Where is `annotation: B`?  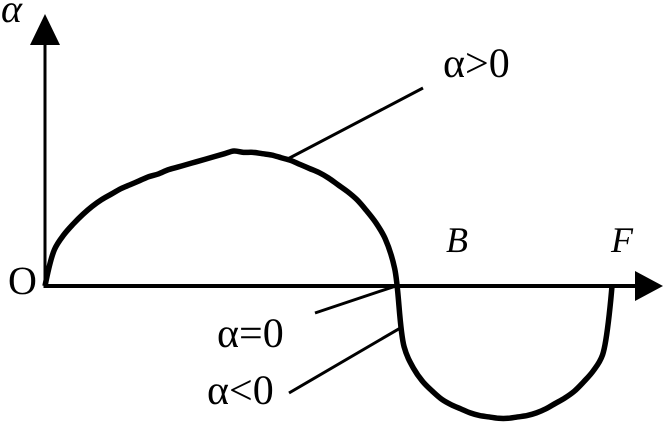 annotation: B is located at coordinates (457, 240).